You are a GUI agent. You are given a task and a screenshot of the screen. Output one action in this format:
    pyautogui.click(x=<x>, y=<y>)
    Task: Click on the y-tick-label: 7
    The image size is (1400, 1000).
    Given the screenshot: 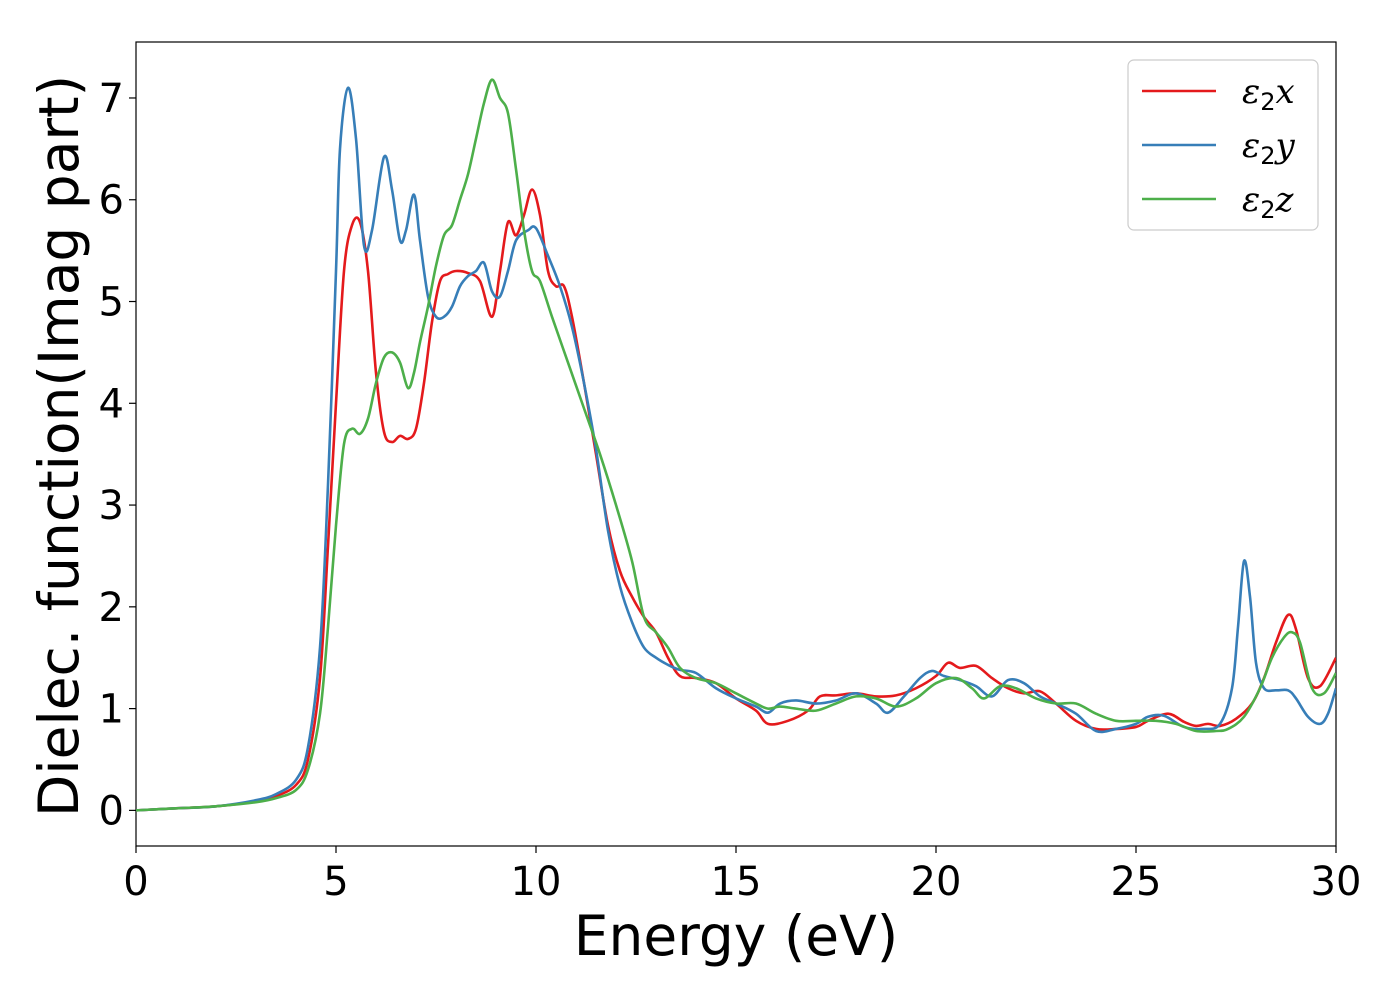 What is the action you would take?
    pyautogui.click(x=111, y=99)
    